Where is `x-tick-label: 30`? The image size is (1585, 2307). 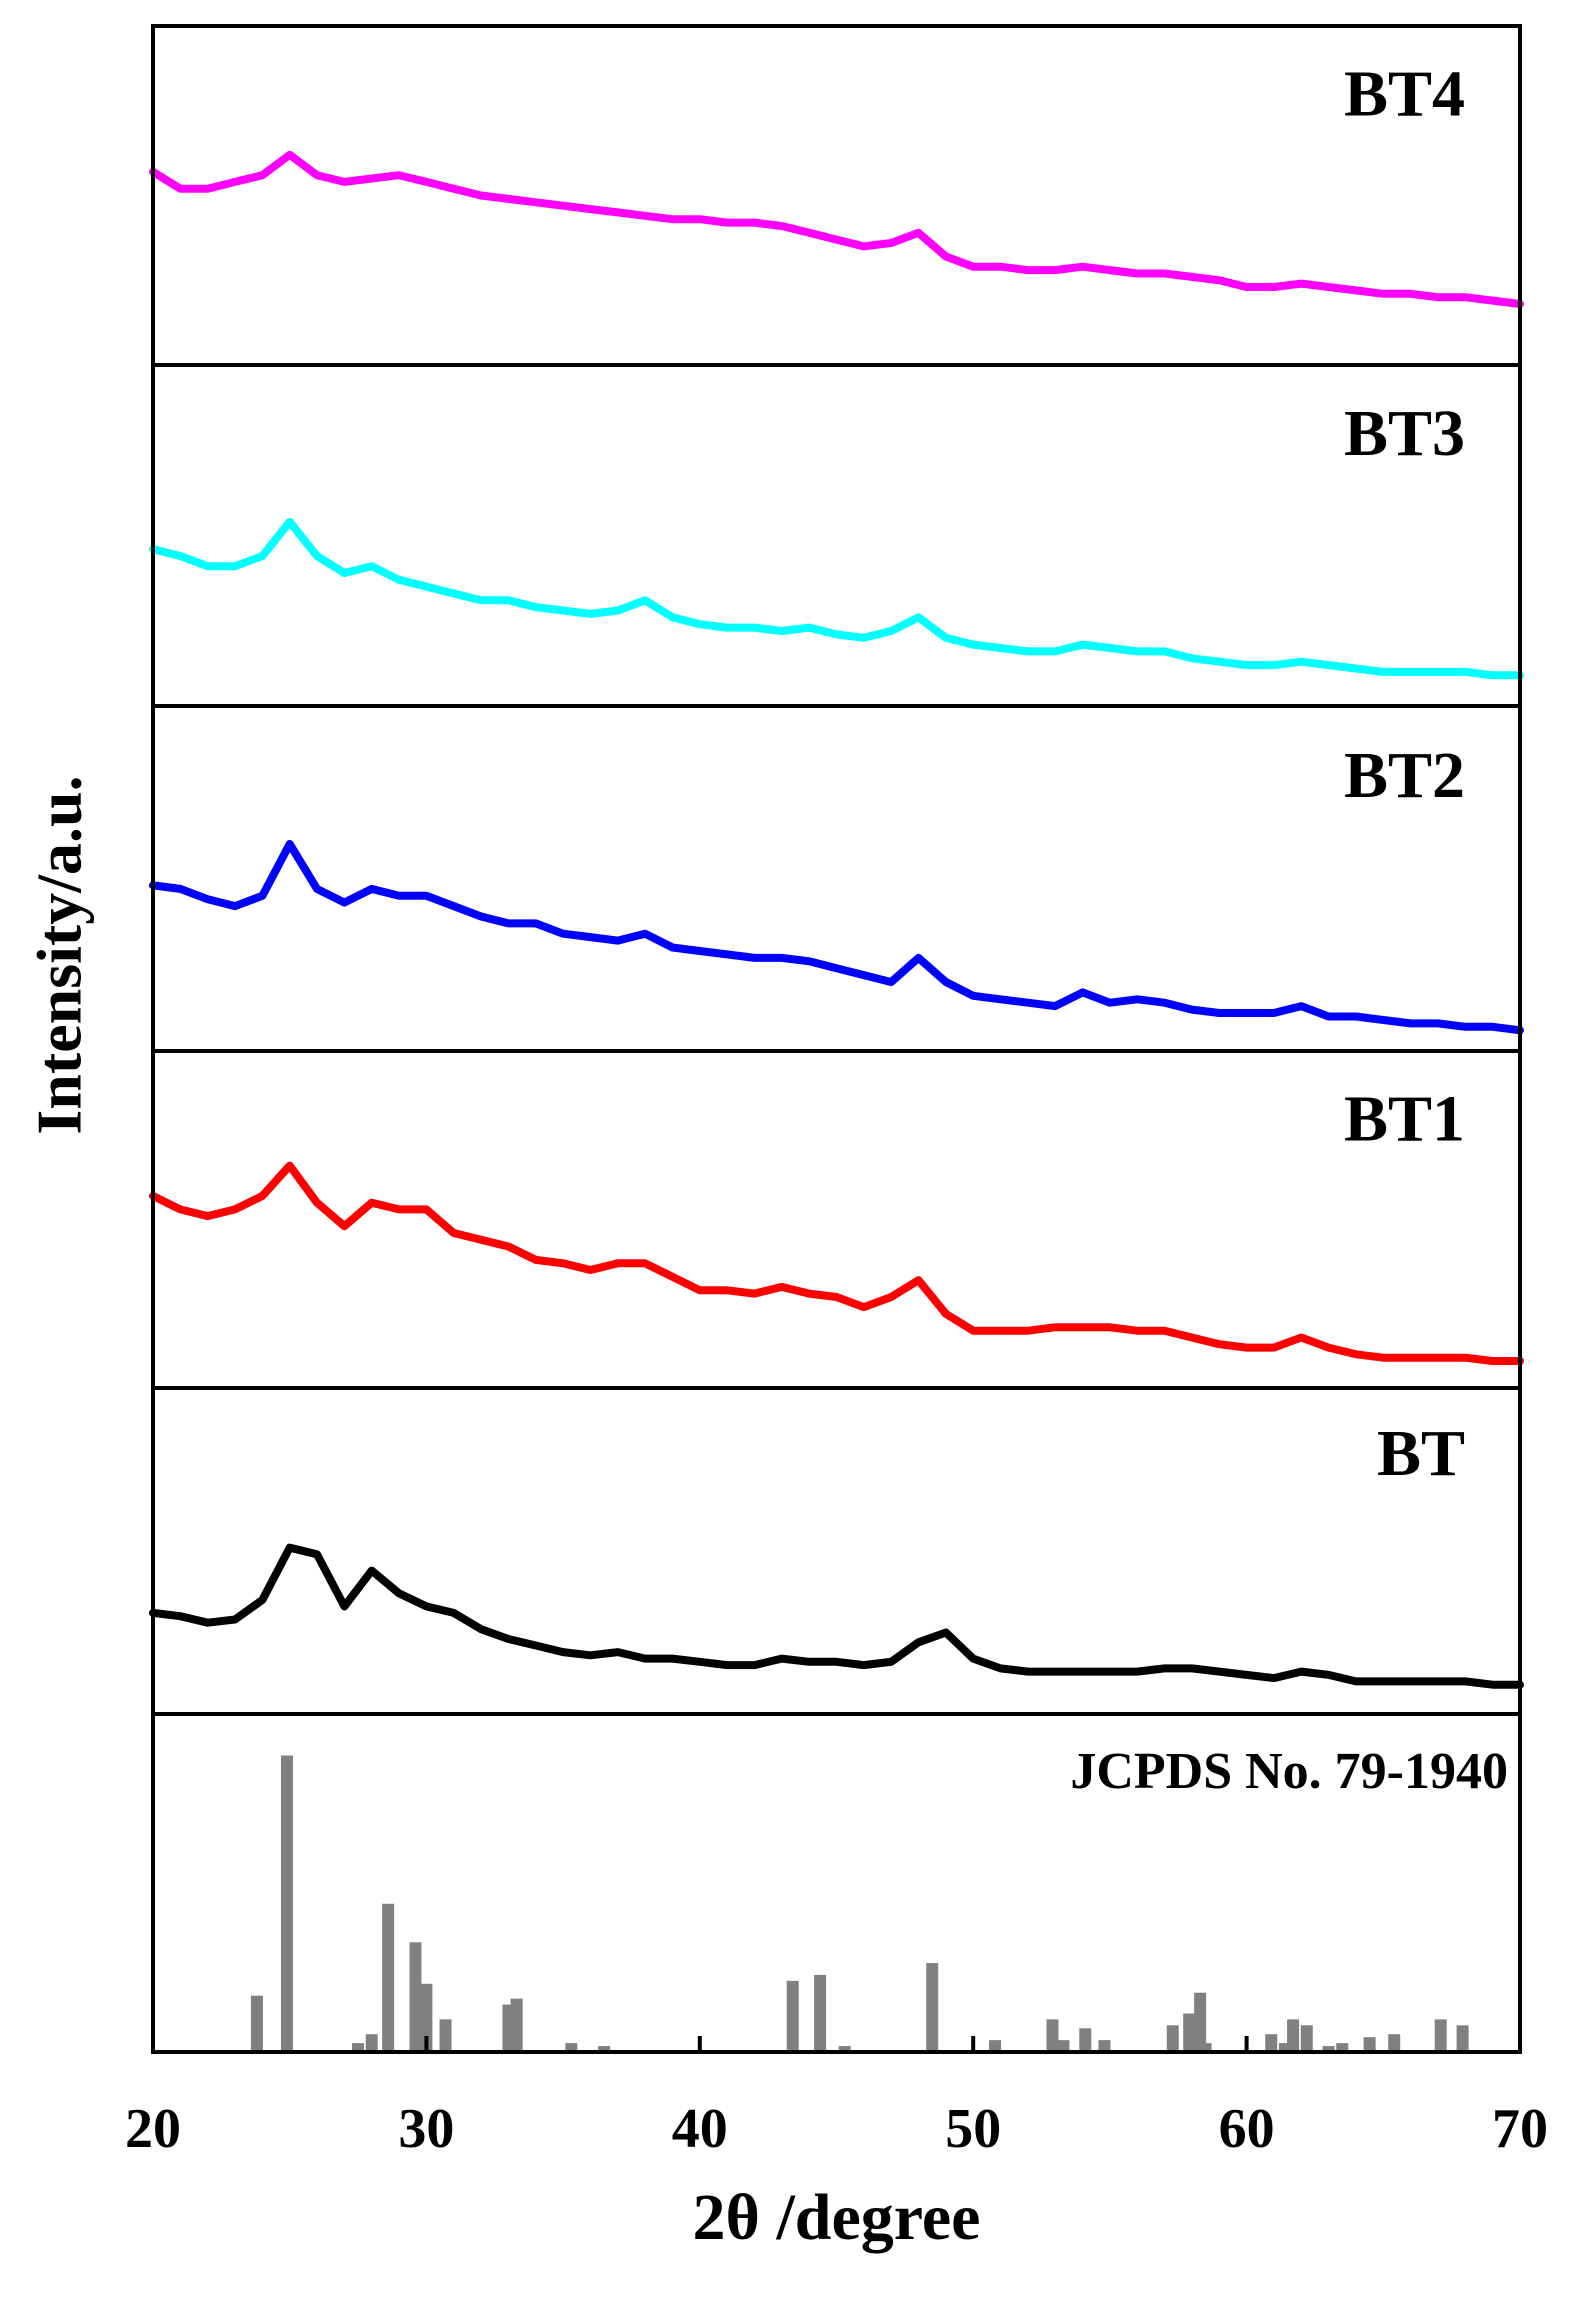
x-tick-label: 30 is located at coordinates (426, 2129).